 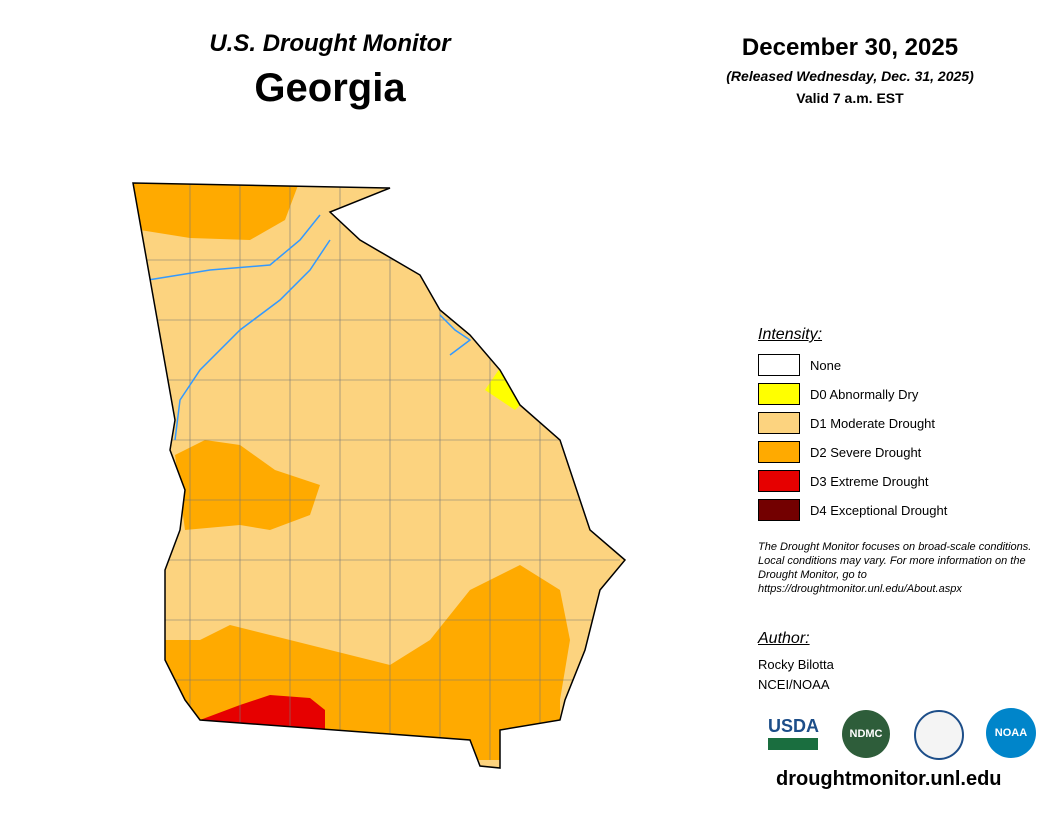 I want to click on legend-label: D0 Abnormally Dry, so click(x=864, y=394).